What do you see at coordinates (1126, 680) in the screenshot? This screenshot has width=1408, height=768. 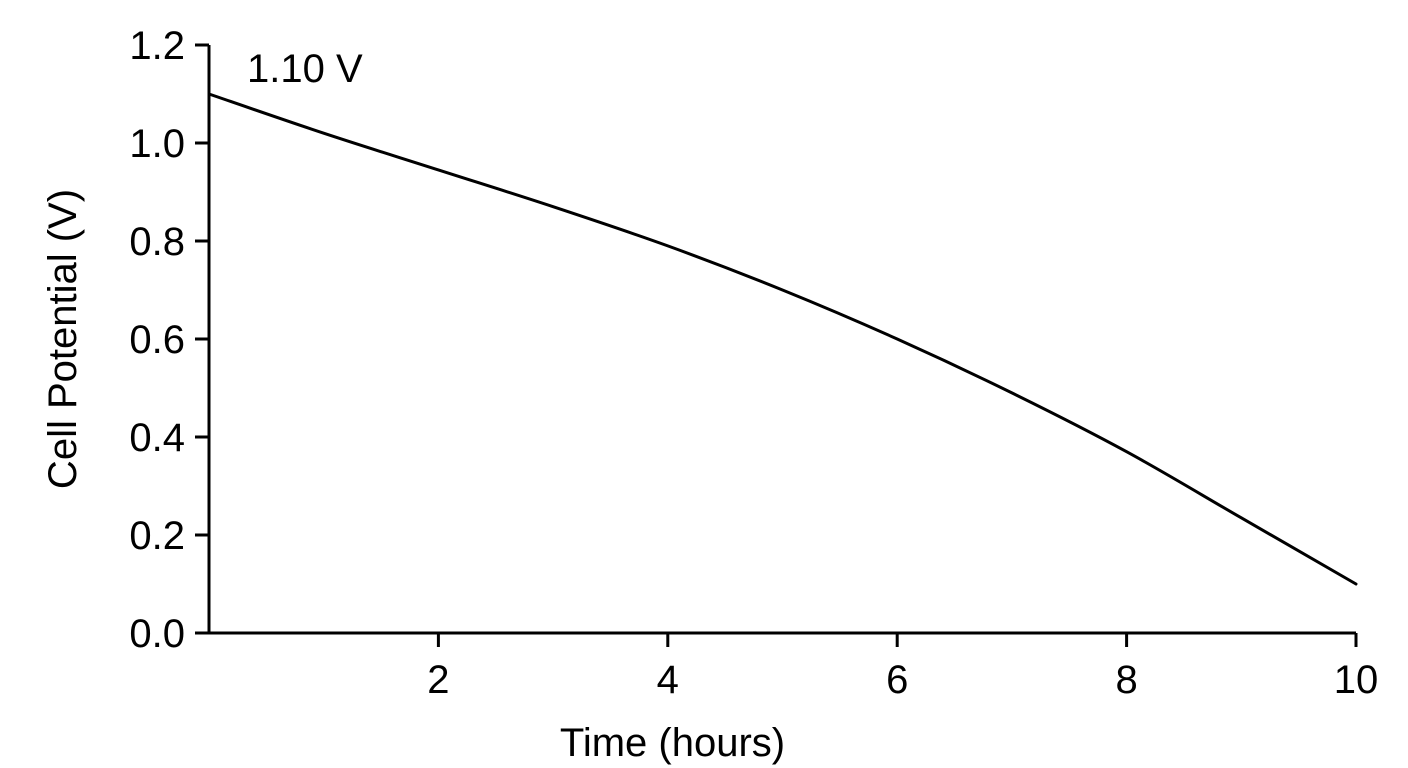 I see `x-tick-label: 8` at bounding box center [1126, 680].